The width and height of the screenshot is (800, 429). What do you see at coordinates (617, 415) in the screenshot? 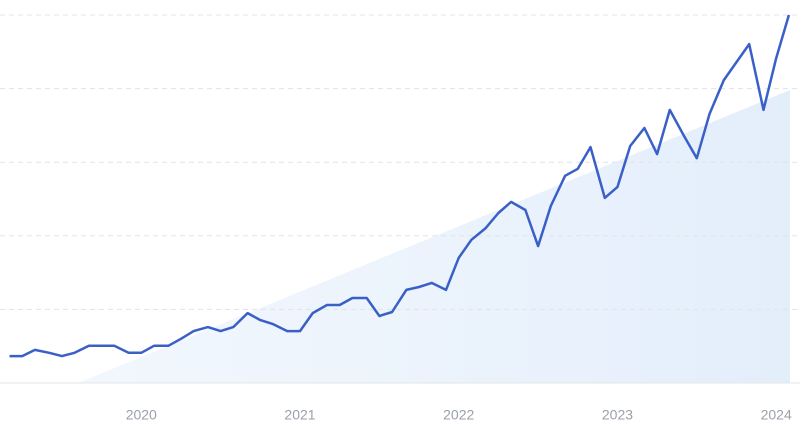
I see `x-tick-label: 2023` at bounding box center [617, 415].